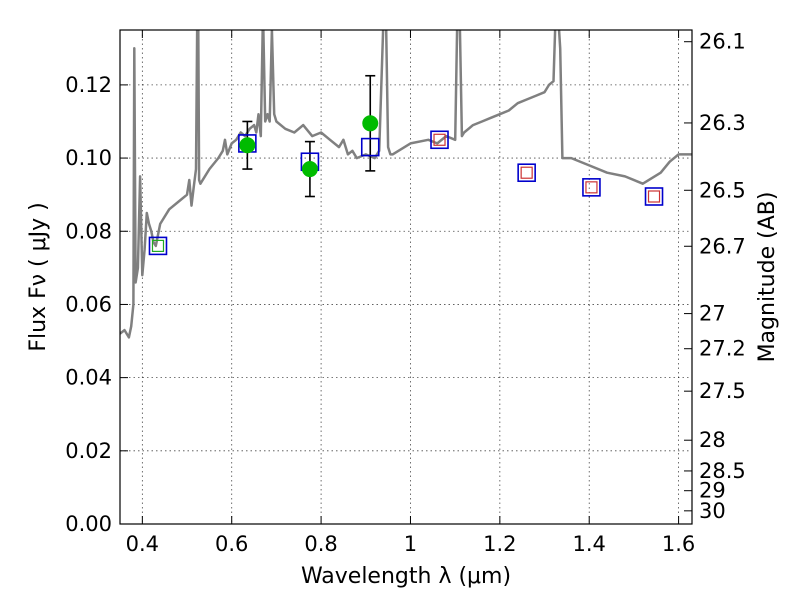 The height and width of the screenshot is (605, 800). I want to click on mag-tick-label: 26.5, so click(722, 190).